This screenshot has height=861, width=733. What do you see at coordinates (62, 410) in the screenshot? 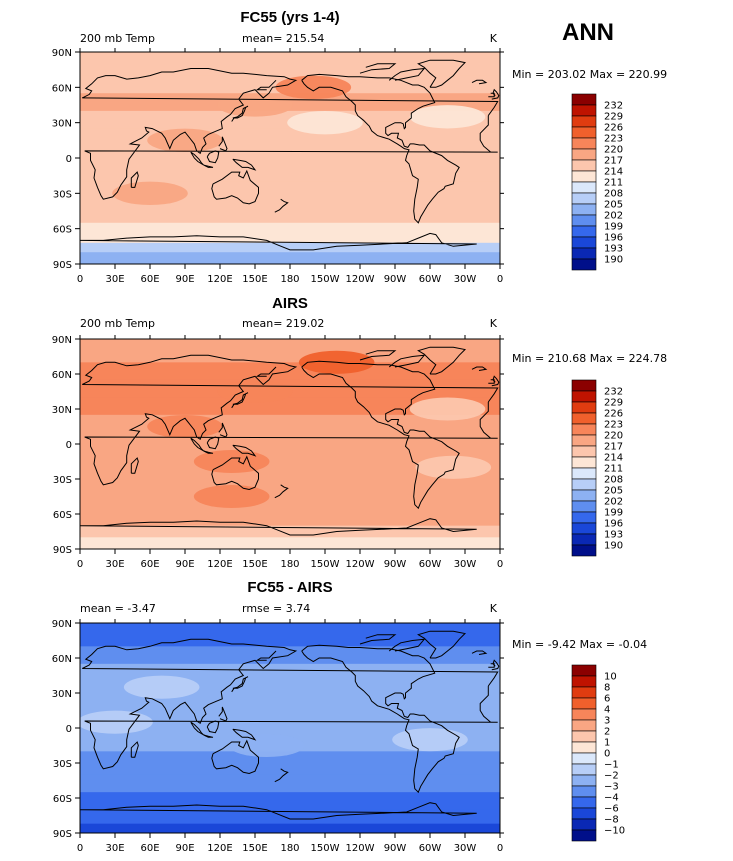
I see `y-tick-label: 30N` at bounding box center [62, 410].